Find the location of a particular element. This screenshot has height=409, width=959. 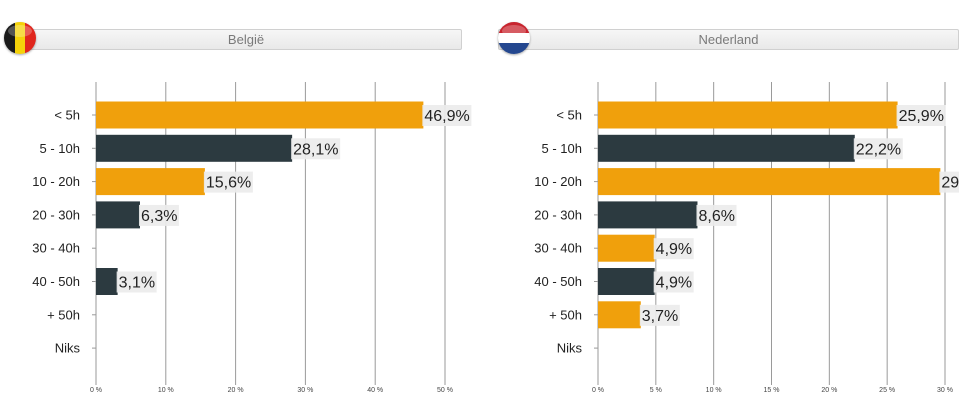

data-label: 28,1% is located at coordinates (315, 149).